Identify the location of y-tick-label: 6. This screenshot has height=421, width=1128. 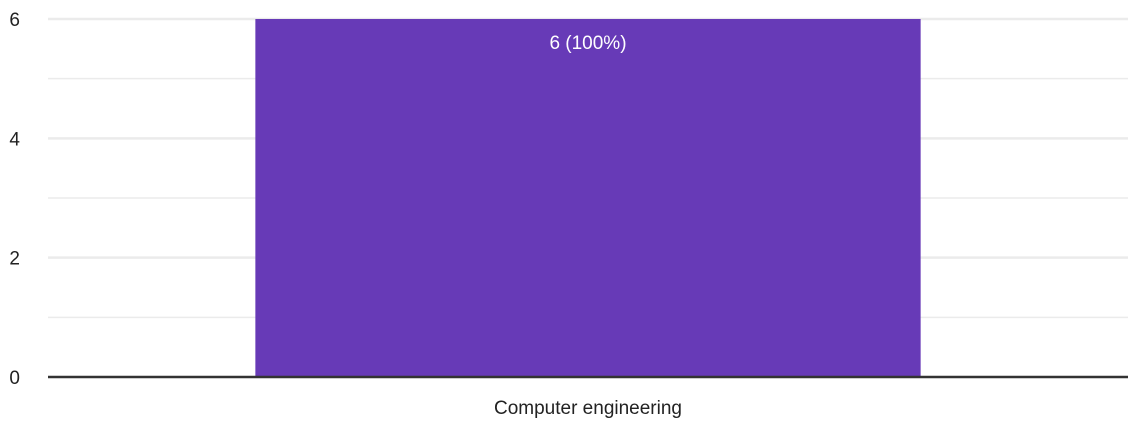
(14, 20).